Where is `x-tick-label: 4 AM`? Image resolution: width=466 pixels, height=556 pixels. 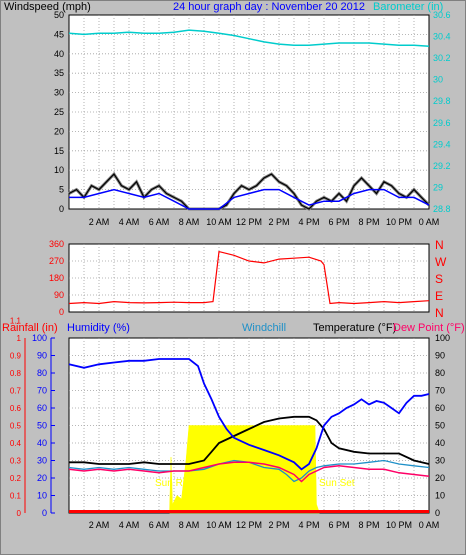
x-tick-label: 4 AM is located at coordinates (129, 525).